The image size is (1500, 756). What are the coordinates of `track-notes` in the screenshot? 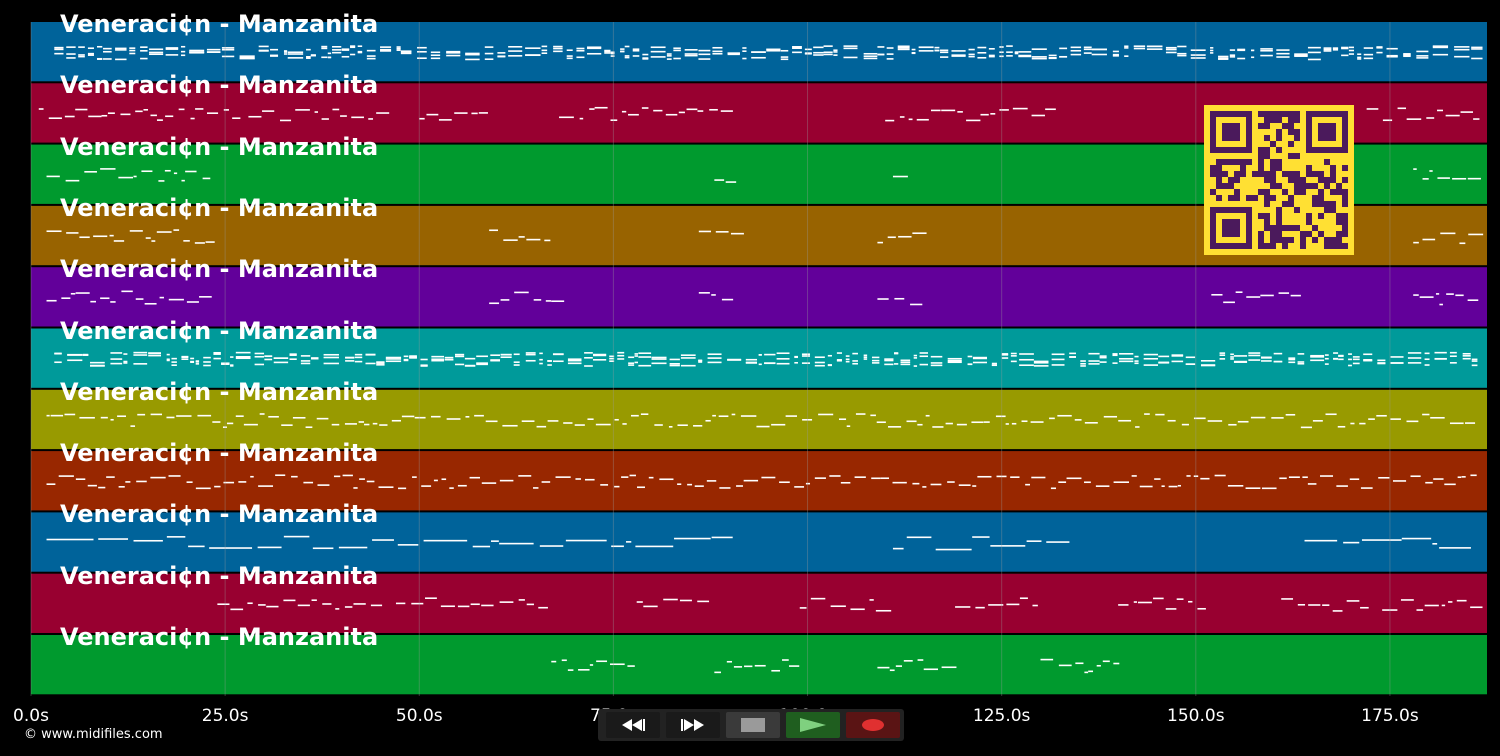 It's located at (758, 543).